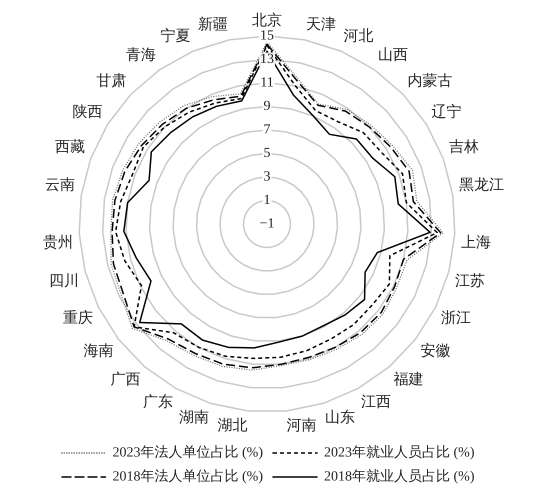  Describe the element at coordinates (99, 351) in the screenshot. I see `spoke-label: 海南` at that location.